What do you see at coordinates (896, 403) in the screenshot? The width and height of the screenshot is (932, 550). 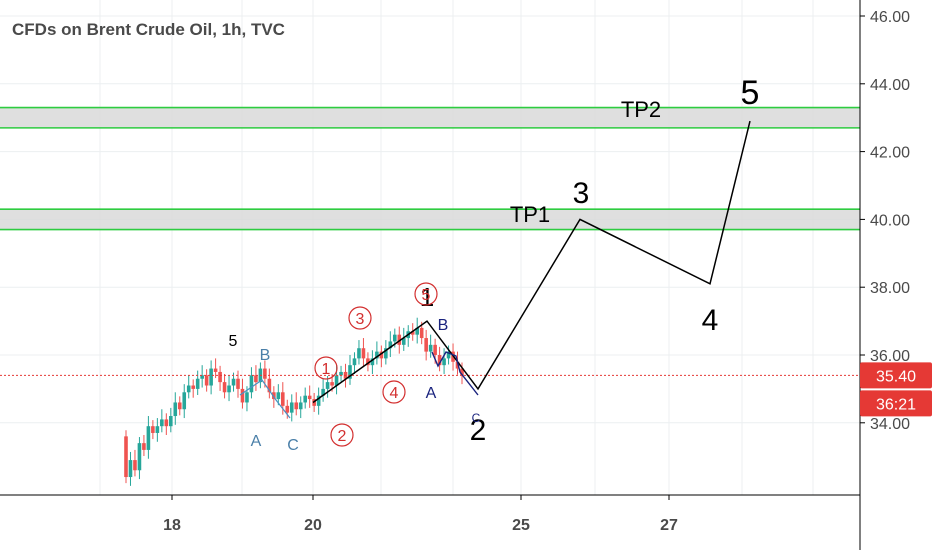 I see `countdown-badge` at bounding box center [896, 403].